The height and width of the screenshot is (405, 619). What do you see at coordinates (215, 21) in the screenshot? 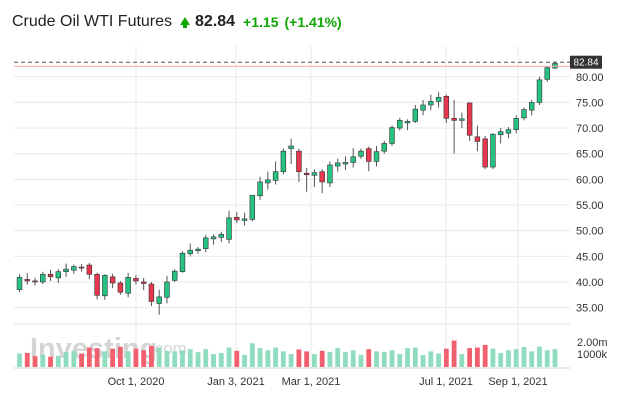
I see `last-price: 82.84` at bounding box center [215, 21].